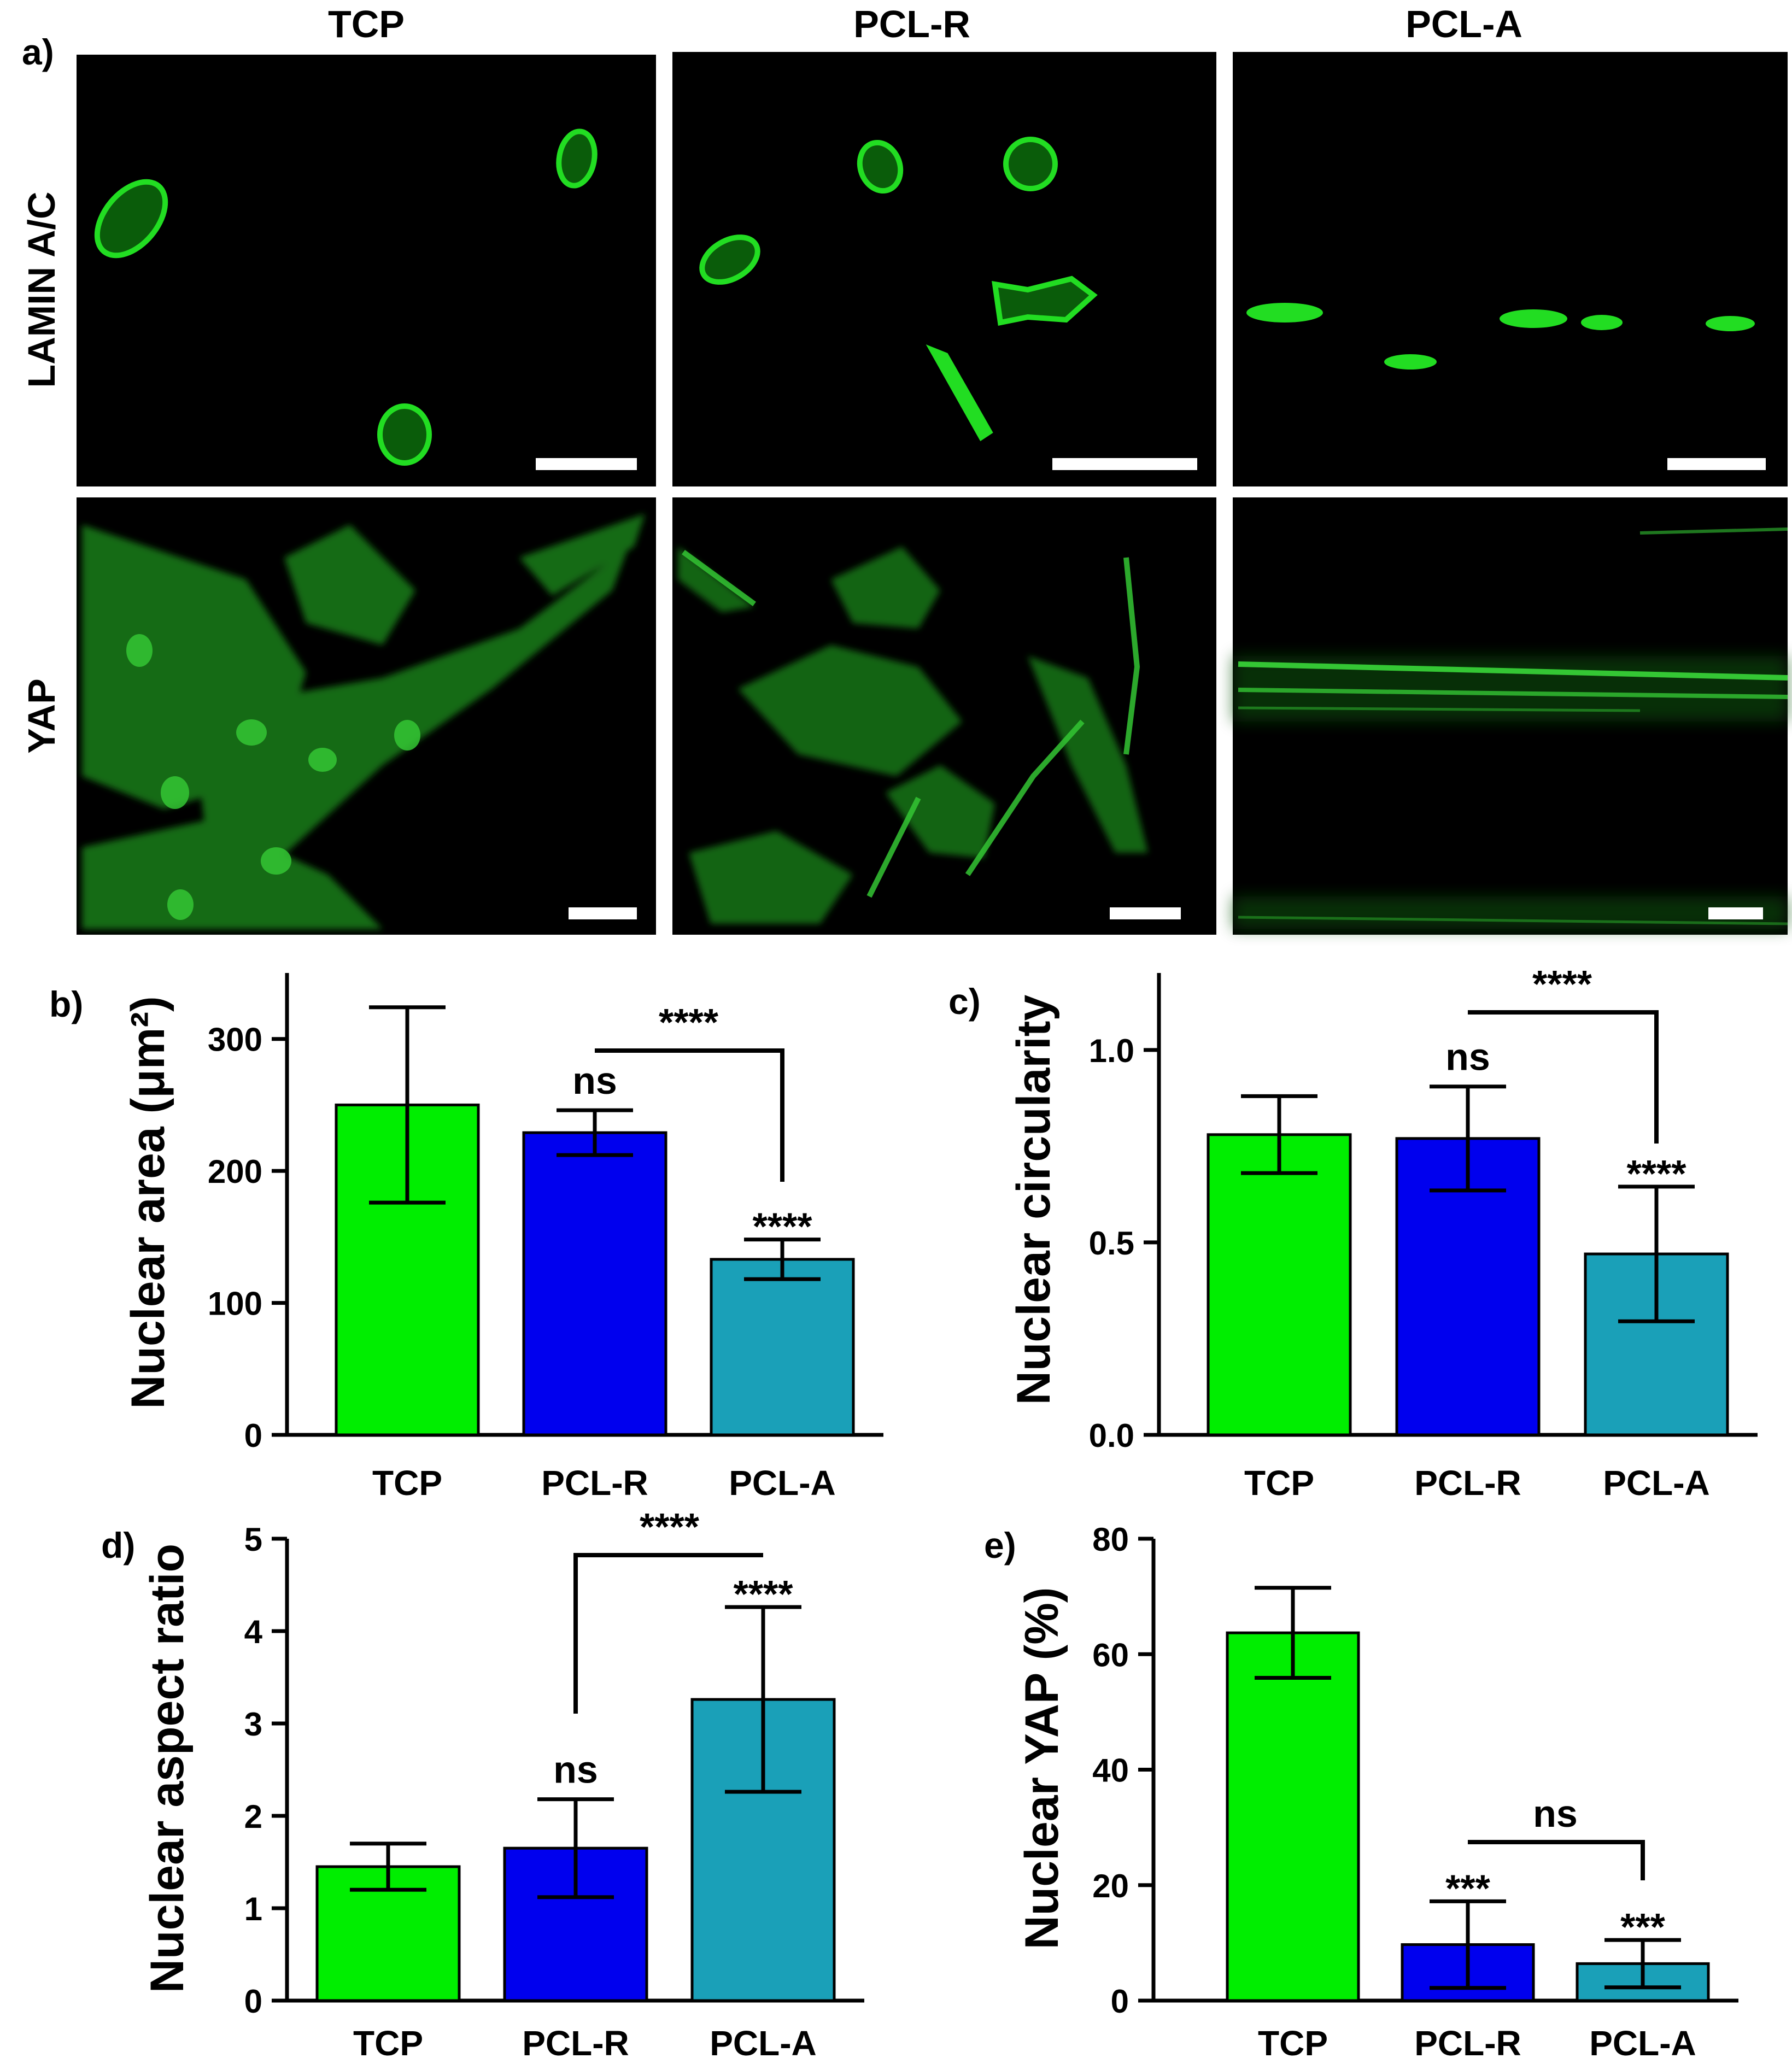 The image size is (1792, 2058). What do you see at coordinates (1000, 1545) in the screenshot?
I see `panel-label: e)` at bounding box center [1000, 1545].